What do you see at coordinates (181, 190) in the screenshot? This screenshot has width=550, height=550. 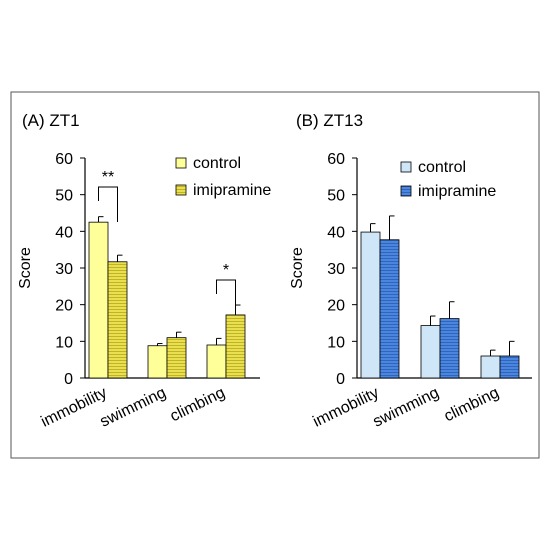 I see `panel-a-legend-swatch-imipramine` at bounding box center [181, 190].